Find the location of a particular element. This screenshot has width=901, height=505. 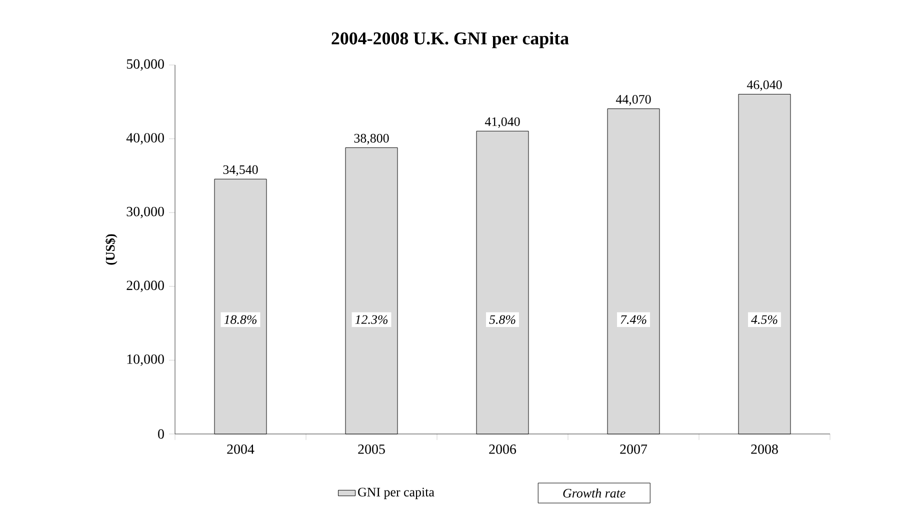

chart-title: 2004-2008 U.K. GNI per capita is located at coordinates (450, 40).